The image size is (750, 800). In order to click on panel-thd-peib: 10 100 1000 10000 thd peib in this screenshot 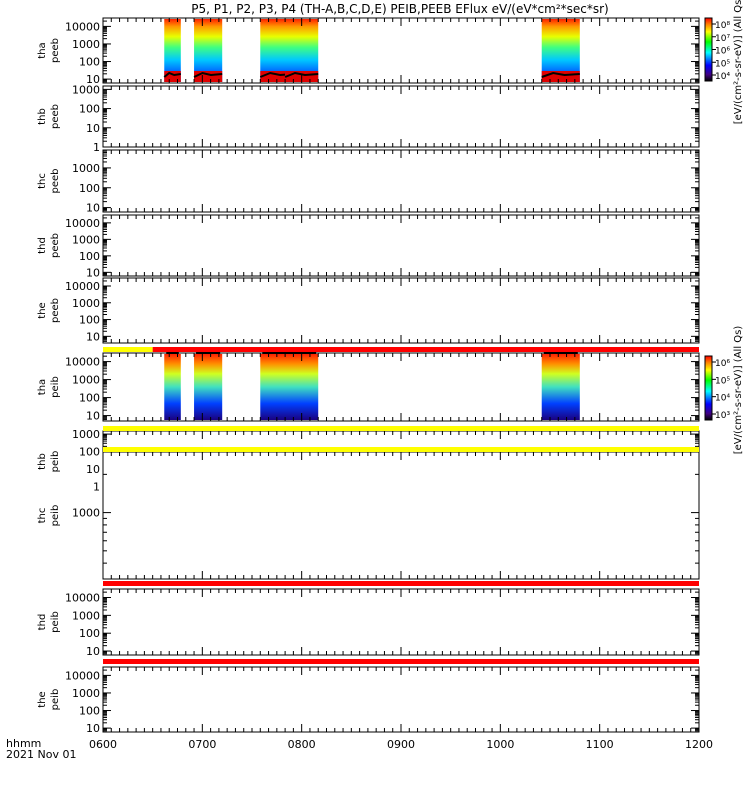, I will do `click(368, 623)`.